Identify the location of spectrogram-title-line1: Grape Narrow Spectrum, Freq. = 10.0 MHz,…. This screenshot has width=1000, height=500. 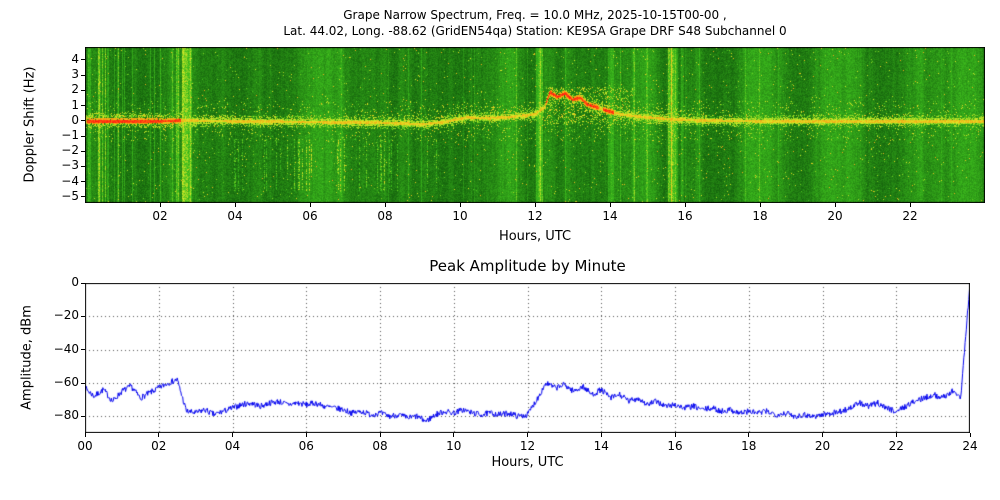
(535, 15).